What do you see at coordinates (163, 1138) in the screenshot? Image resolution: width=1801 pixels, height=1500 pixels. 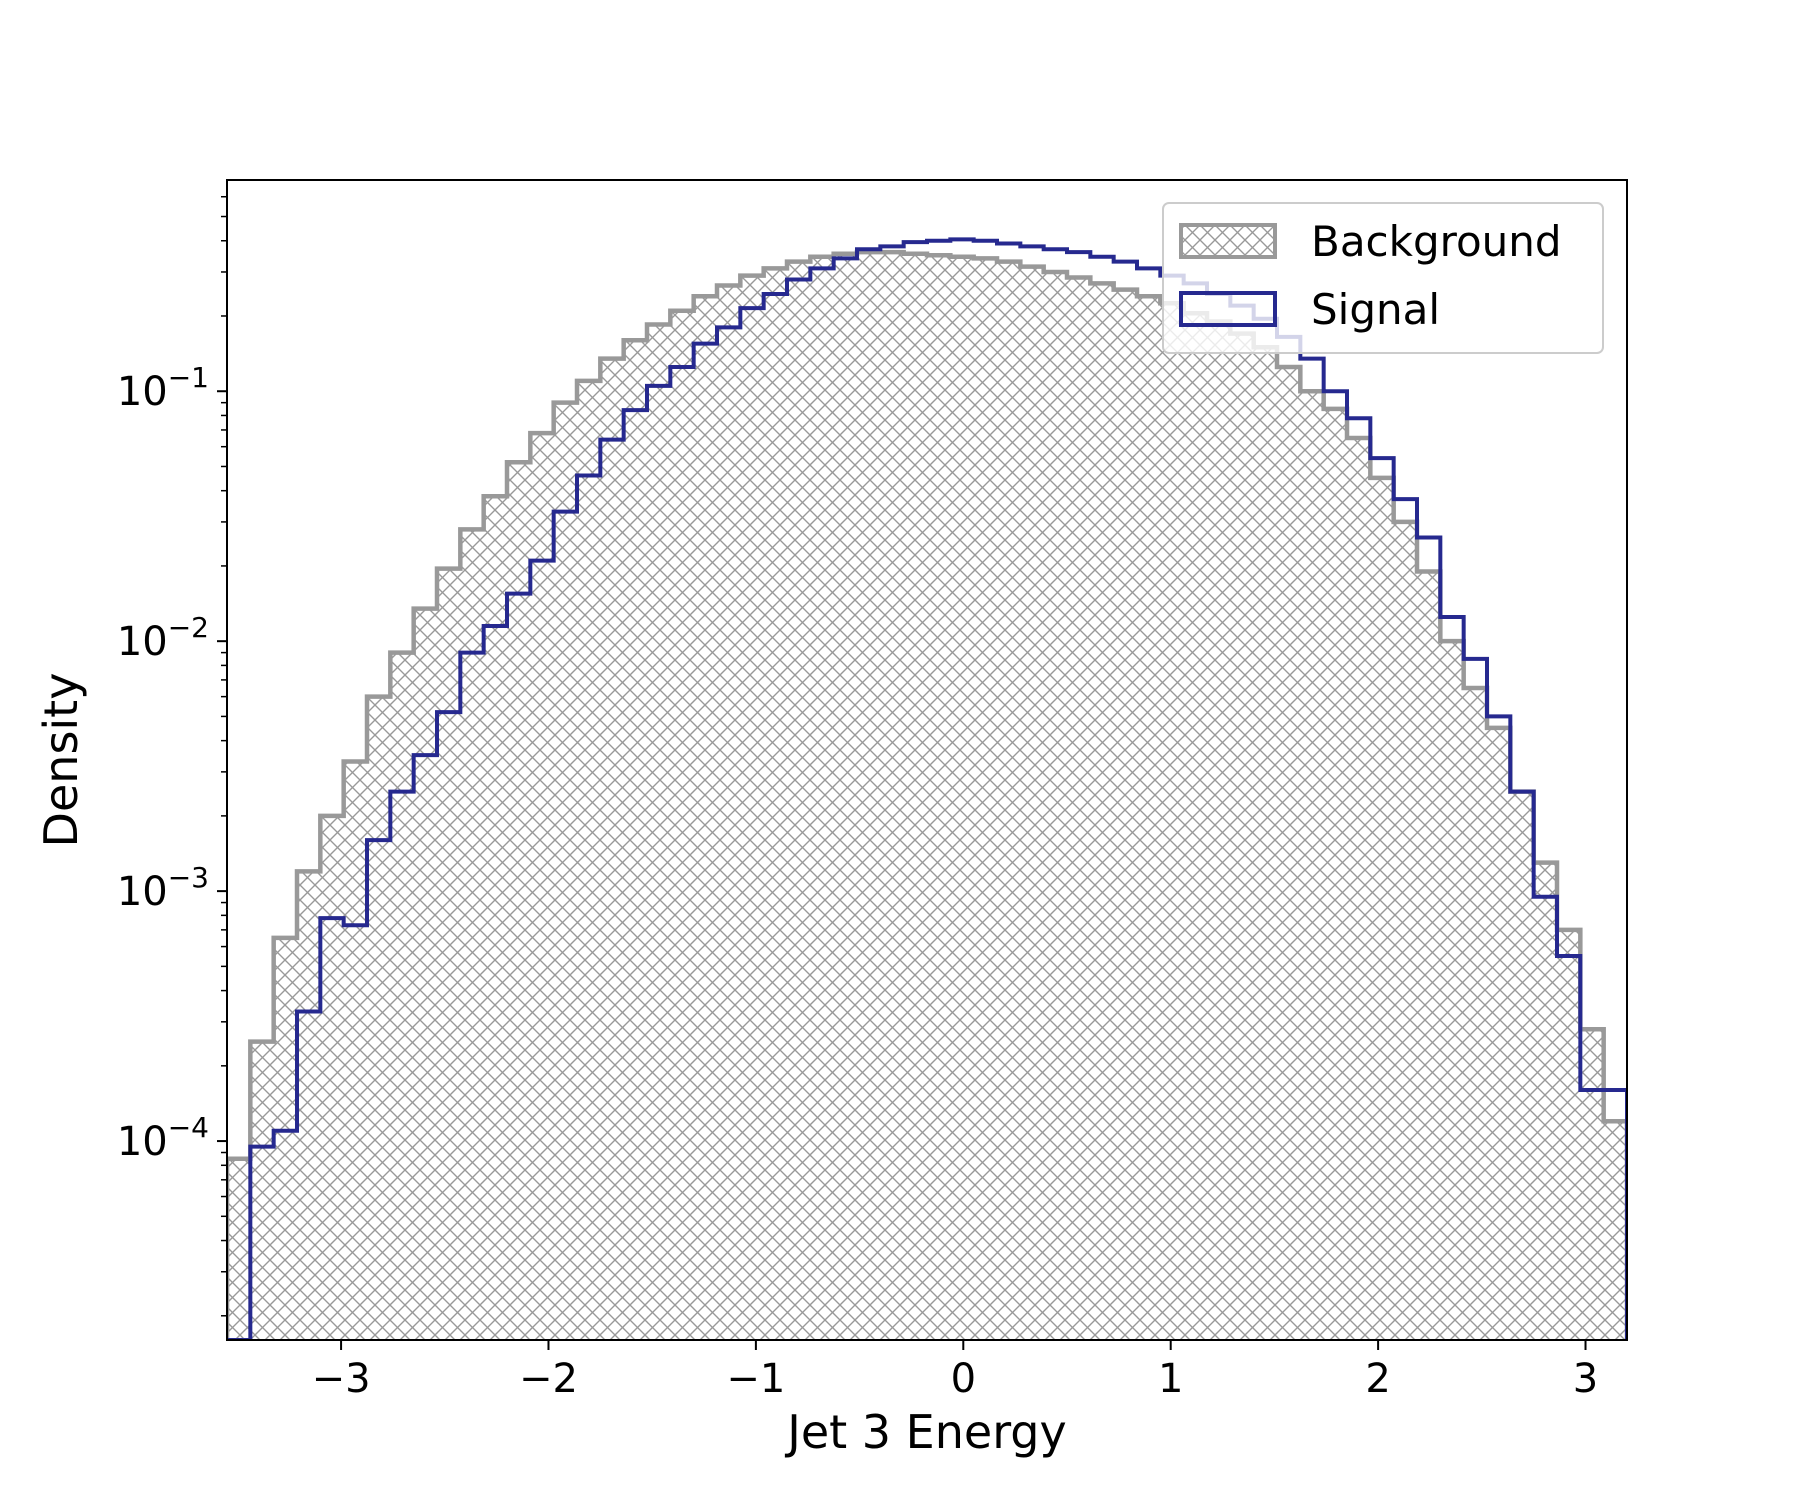 I see `y-tick-label: 10⁻⁴` at bounding box center [163, 1138].